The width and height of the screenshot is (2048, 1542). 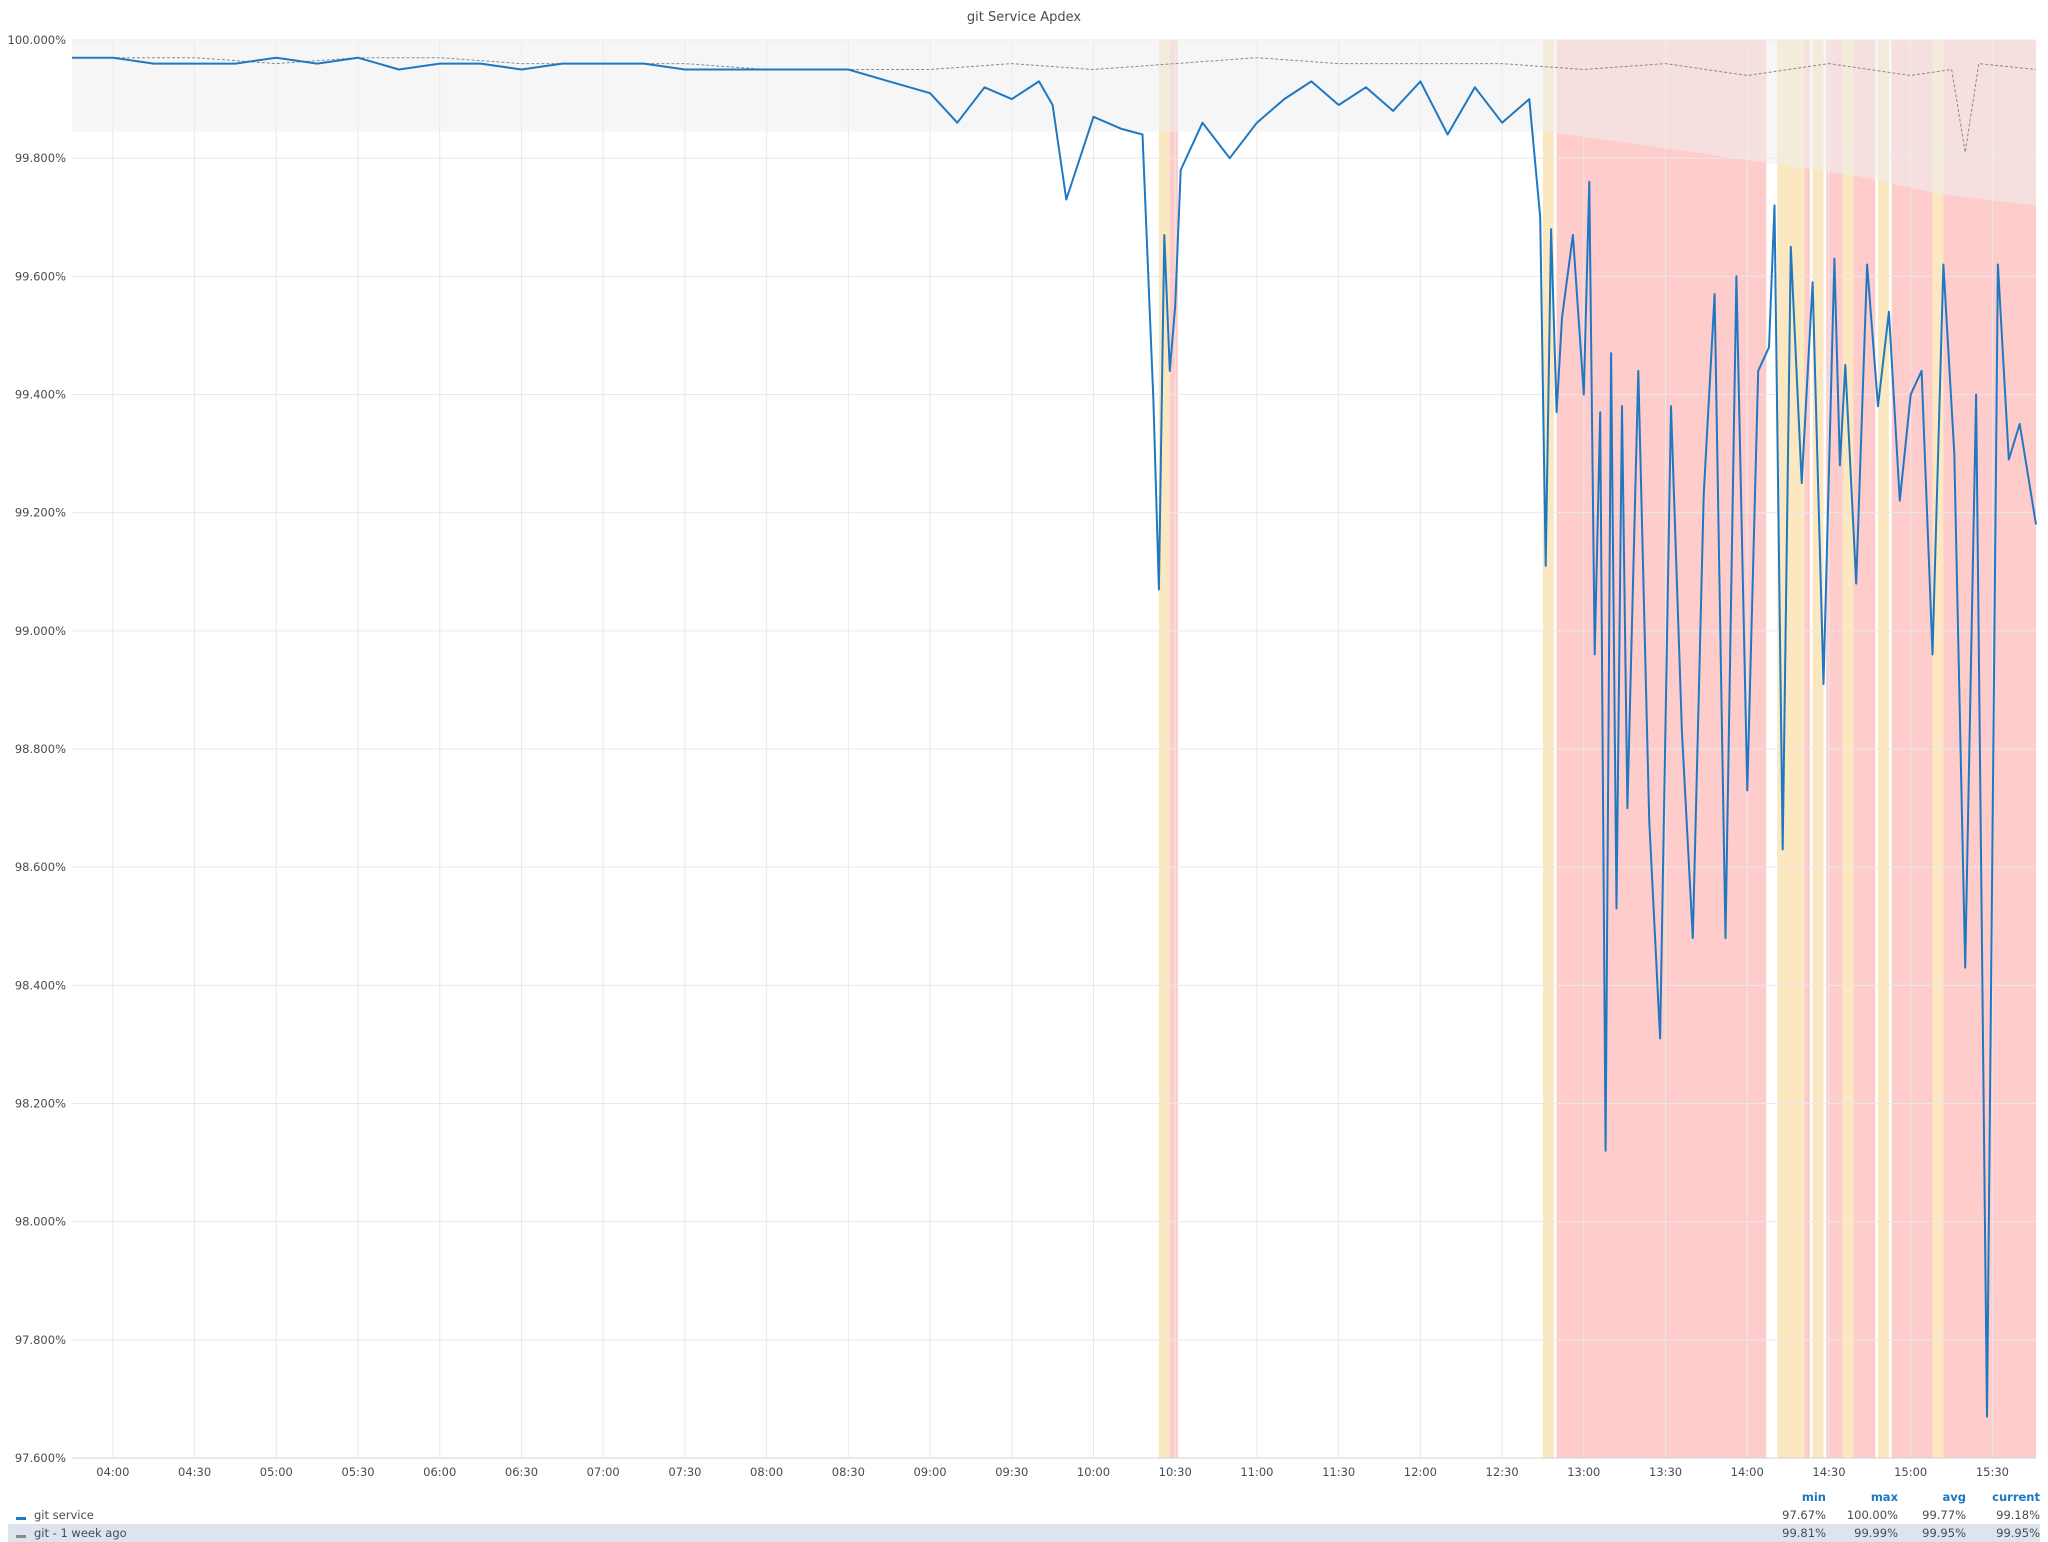 I want to click on legend-label-git-1-week-ago: git - 1 week ago, so click(x=80, y=1533).